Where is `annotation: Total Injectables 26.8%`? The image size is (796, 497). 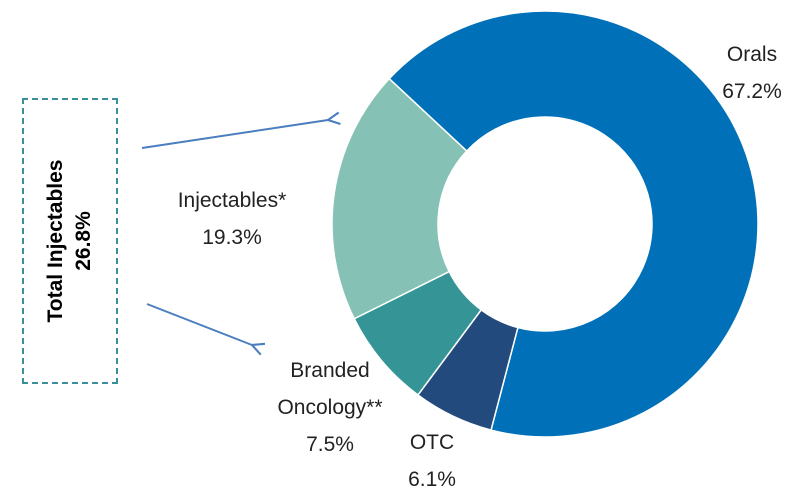
annotation: Total Injectables 26.8% is located at coordinates (70, 241).